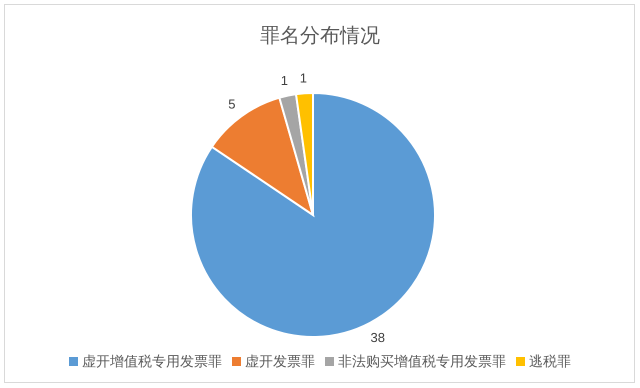 Image resolution: width=640 pixels, height=388 pixels. What do you see at coordinates (280, 361) in the screenshot?
I see `legend-label: 虚开发票罪` at bounding box center [280, 361].